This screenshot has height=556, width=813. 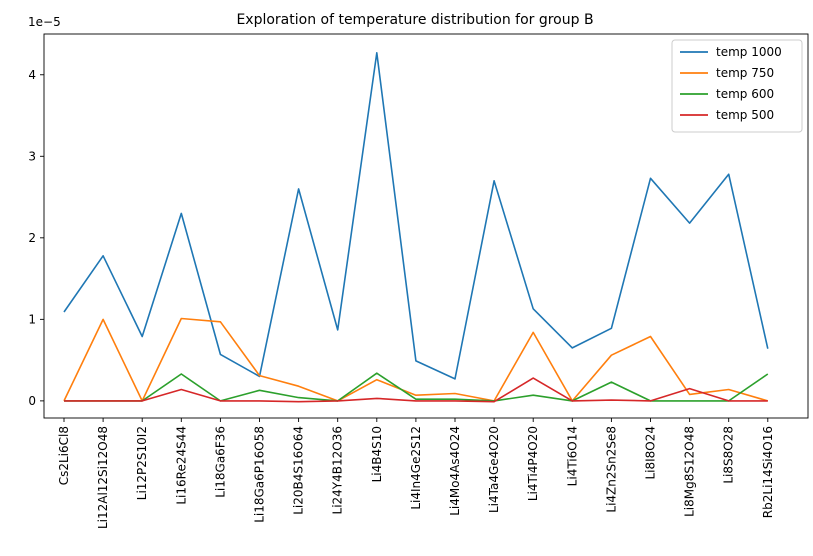 I want to click on x-tick-label: Li8S8O28, so click(x=729, y=455).